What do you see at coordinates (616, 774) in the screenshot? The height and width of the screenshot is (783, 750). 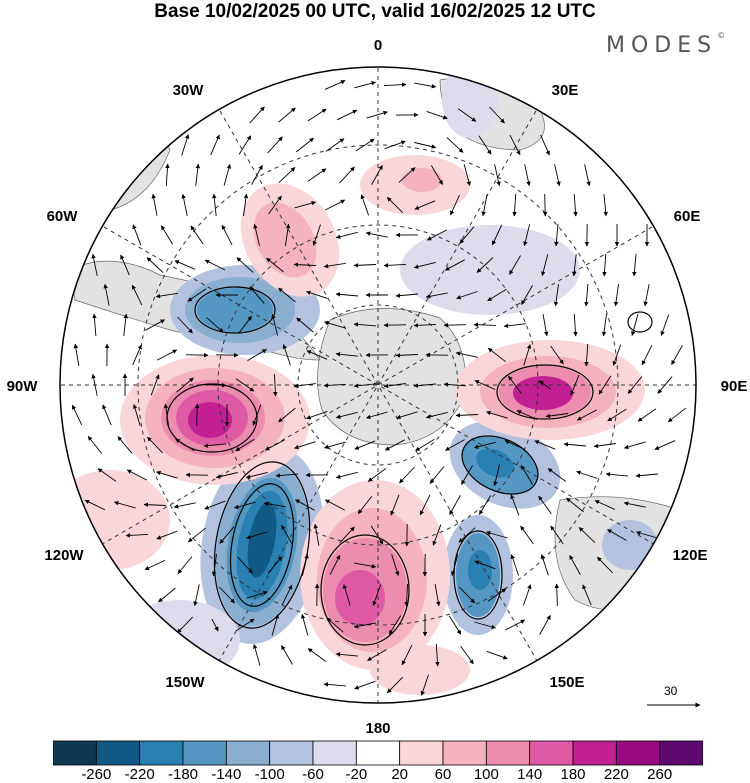 I see `colorbar-tick-label: 220` at bounding box center [616, 774].